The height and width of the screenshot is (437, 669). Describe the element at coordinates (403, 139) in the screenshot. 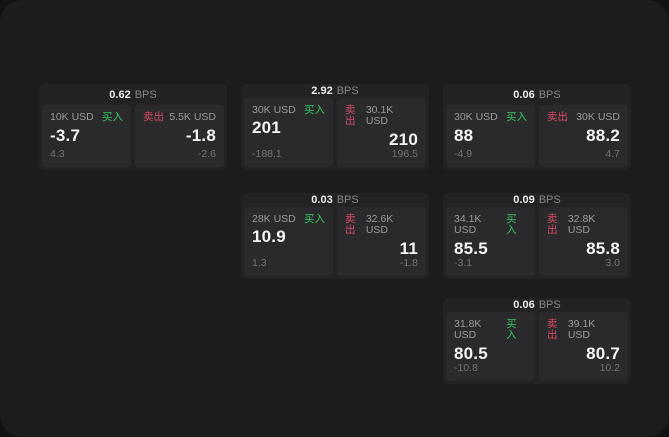

I see `sell-price: 210` at that location.